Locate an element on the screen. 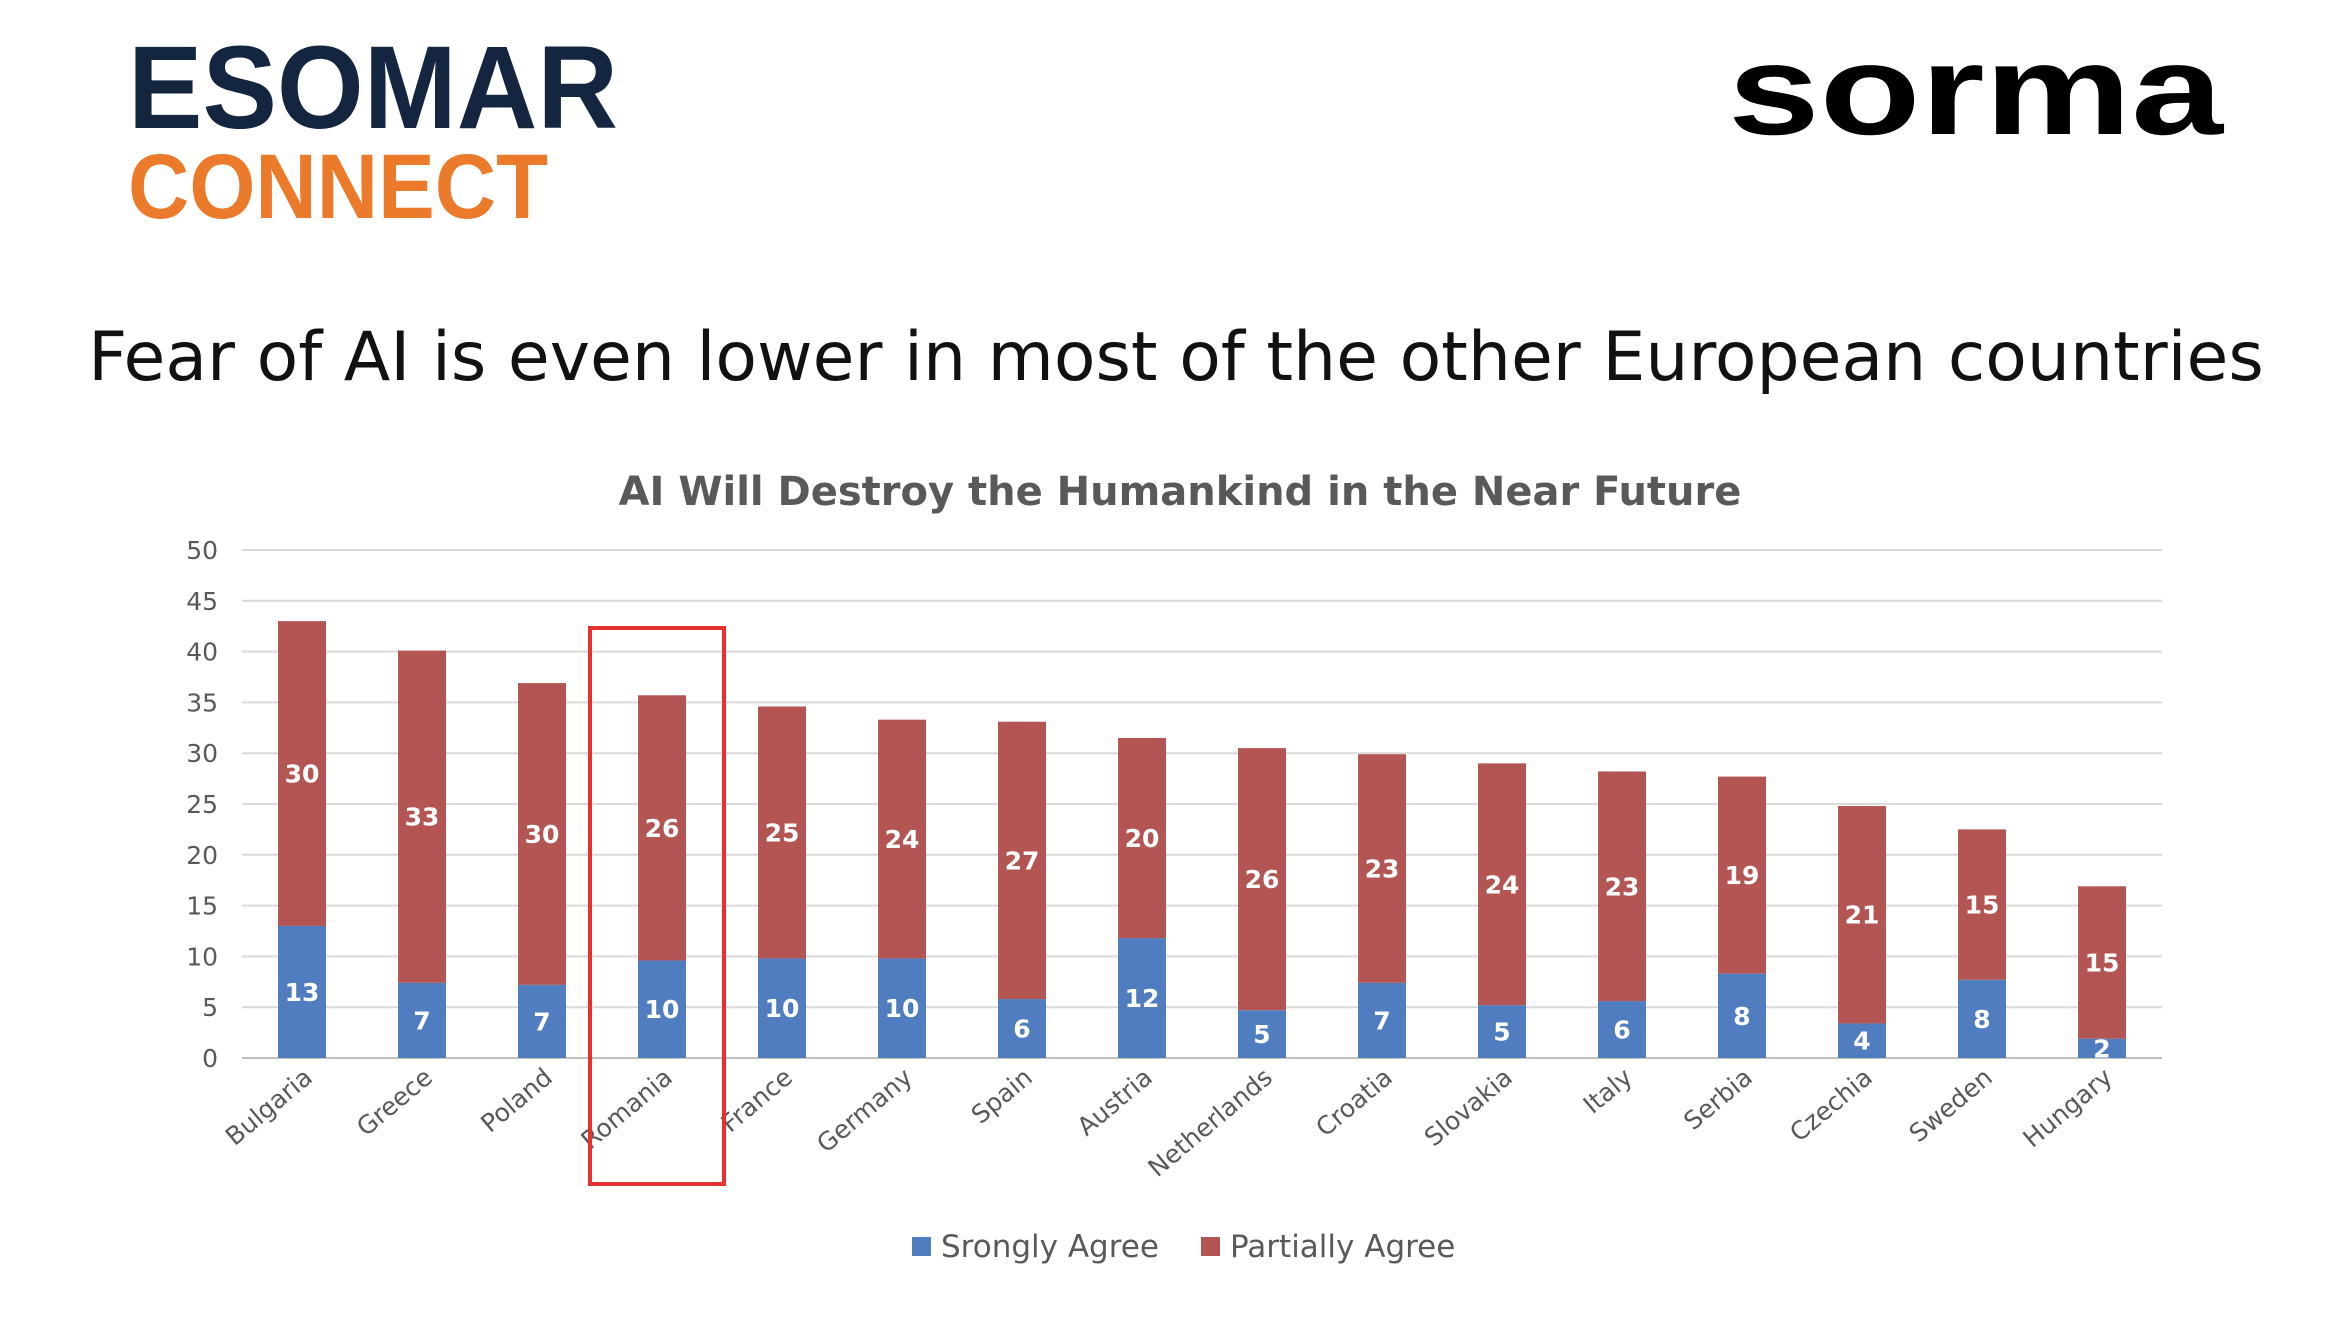  y-tick-label: 25 is located at coordinates (202, 804).